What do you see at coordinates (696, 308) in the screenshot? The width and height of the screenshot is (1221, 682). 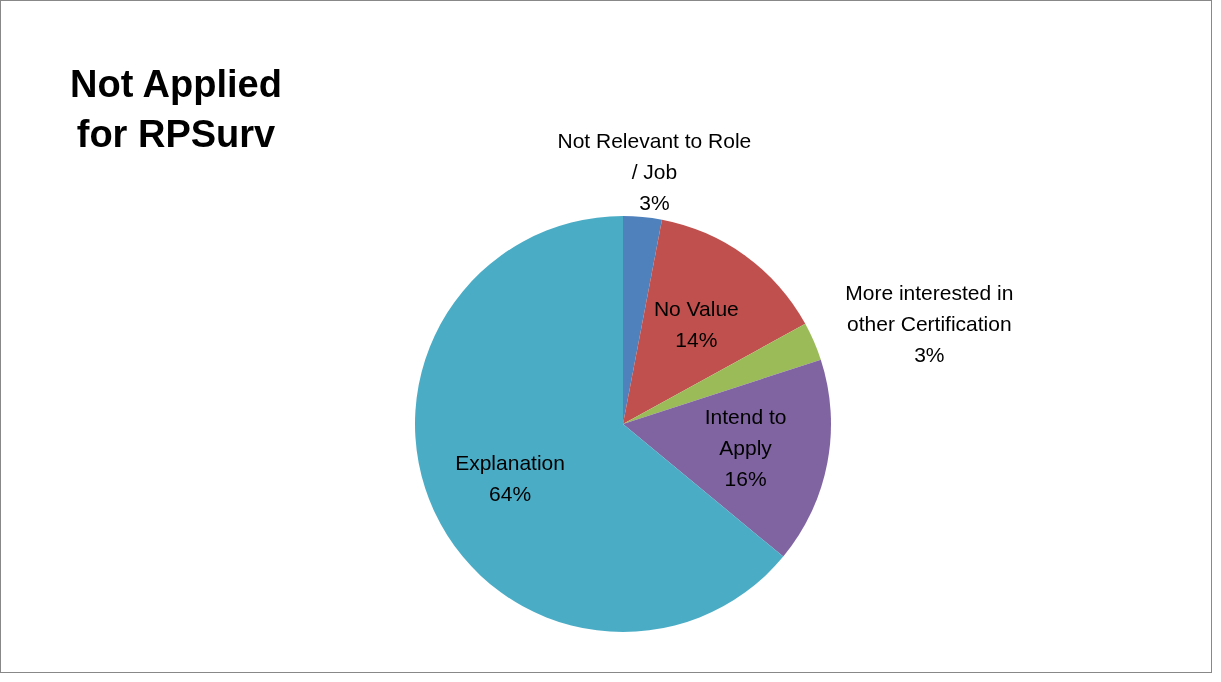 I see `slice-label: No Value` at bounding box center [696, 308].